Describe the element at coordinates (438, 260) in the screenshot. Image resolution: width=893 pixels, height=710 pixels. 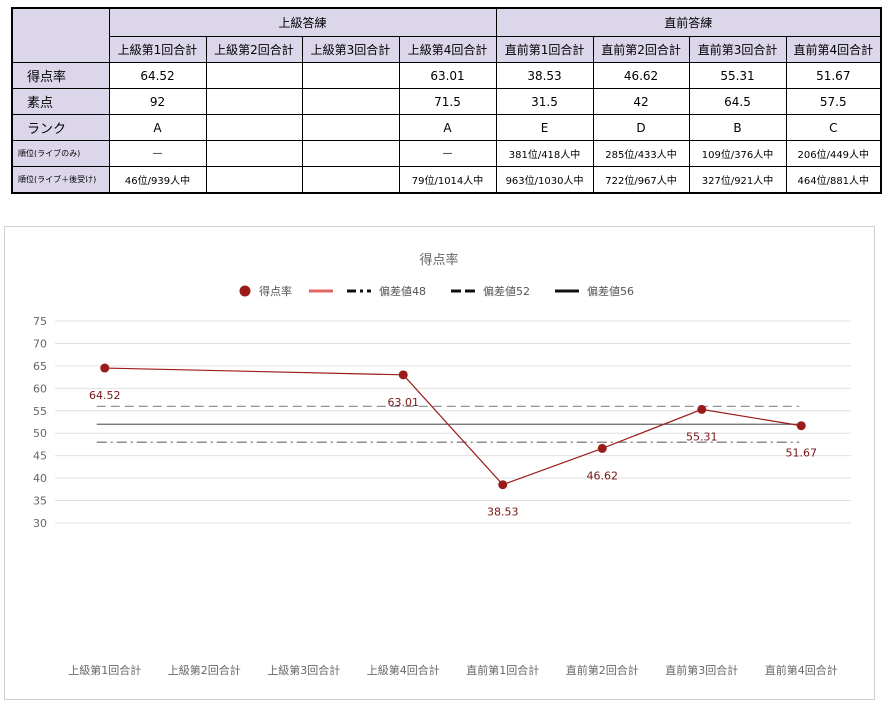
I see `chart-title: 得点率` at that location.